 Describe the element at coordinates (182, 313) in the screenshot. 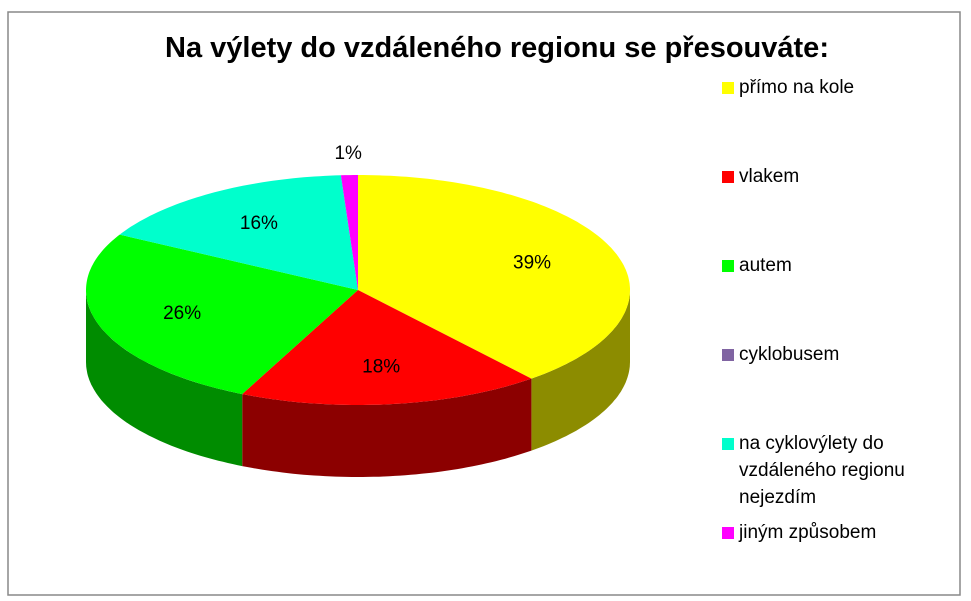

I see `data-label: 26%` at that location.